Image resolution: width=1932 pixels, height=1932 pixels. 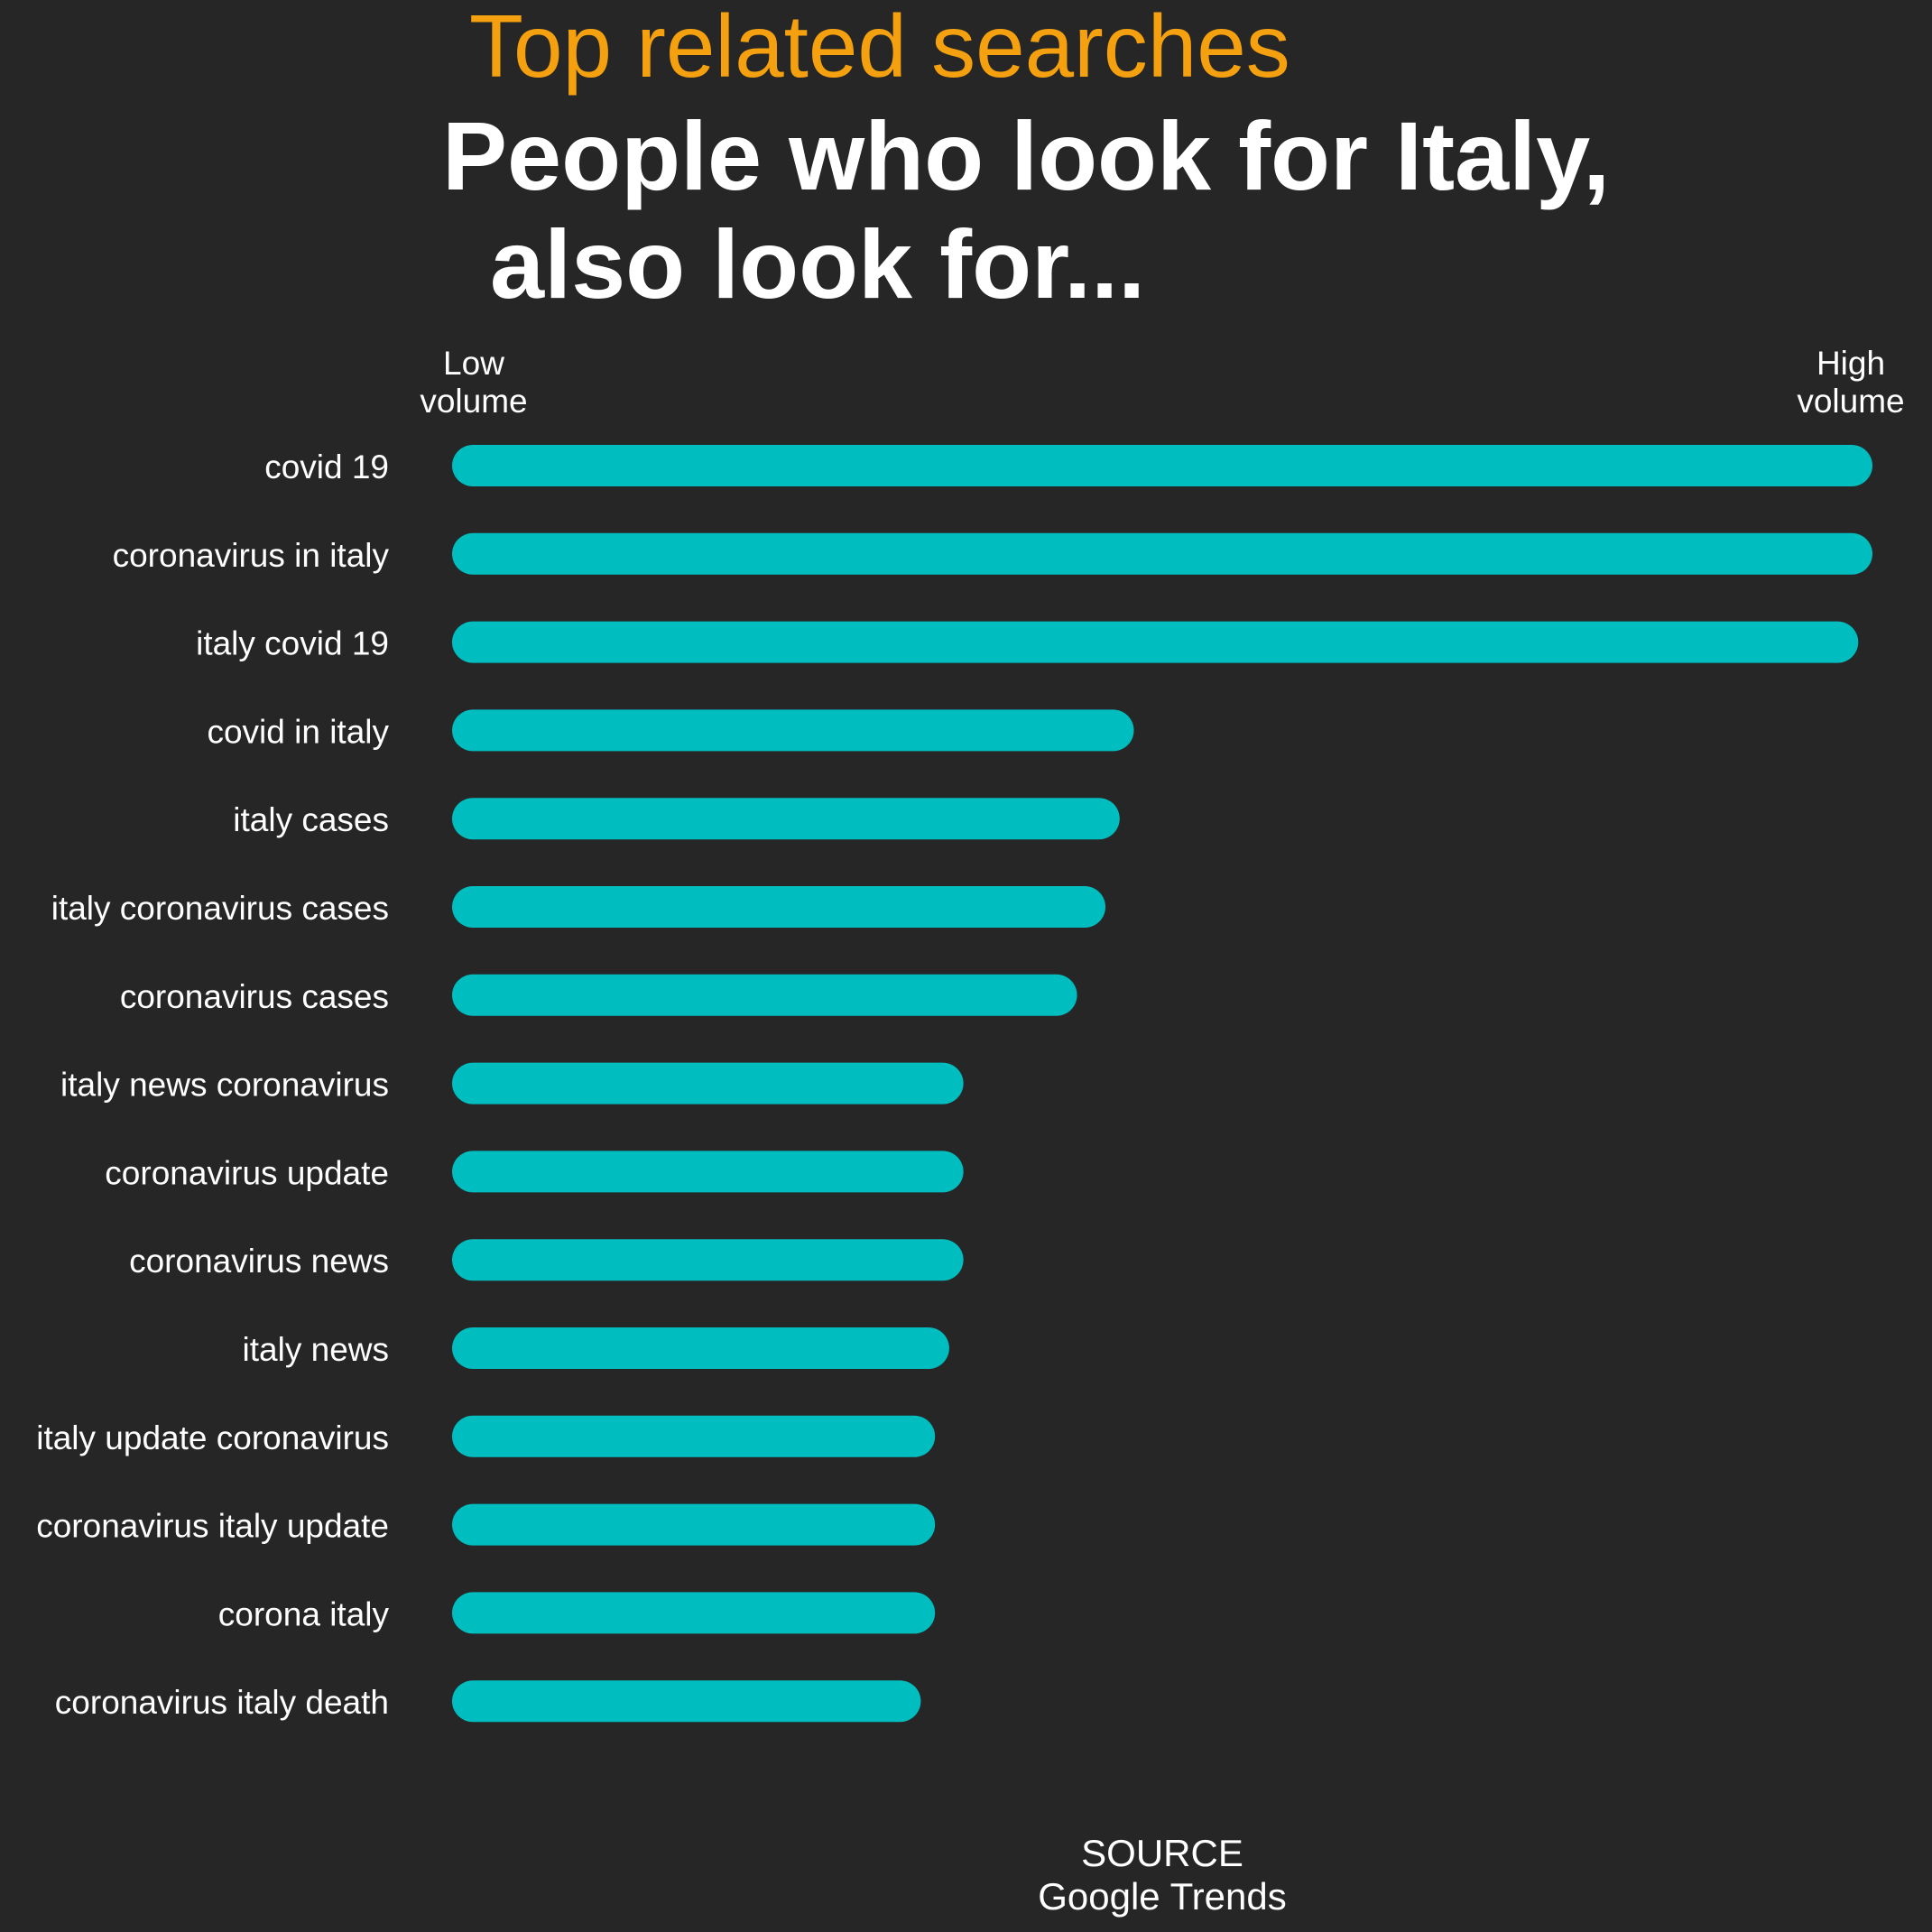 What do you see at coordinates (220, 908) in the screenshot?
I see `category-label: italy coronavirus cases` at bounding box center [220, 908].